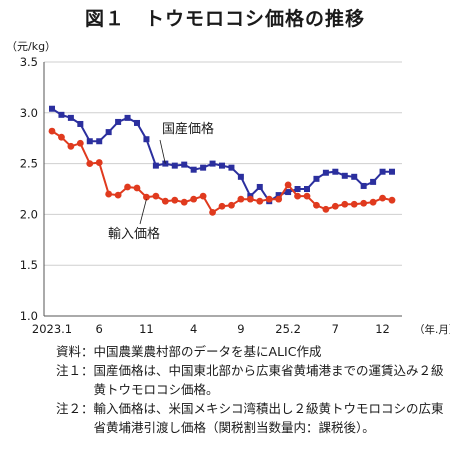 This screenshot has height=466, width=450. What do you see at coordinates (193, 329) in the screenshot?
I see `x-tick-label: 4` at bounding box center [193, 329].